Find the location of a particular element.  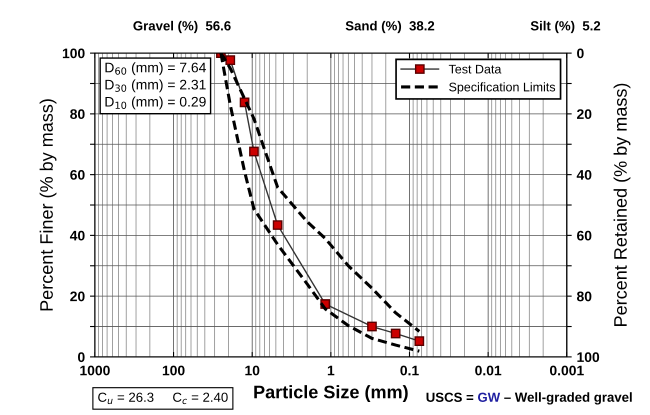

y2-tick-label: 100 is located at coordinates (588, 357).